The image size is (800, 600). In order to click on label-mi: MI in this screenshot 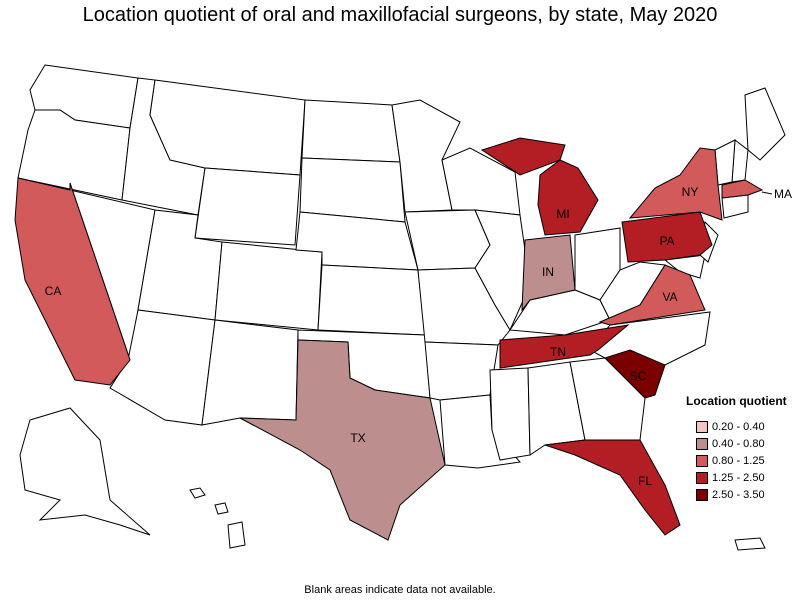, I will do `click(562, 214)`.